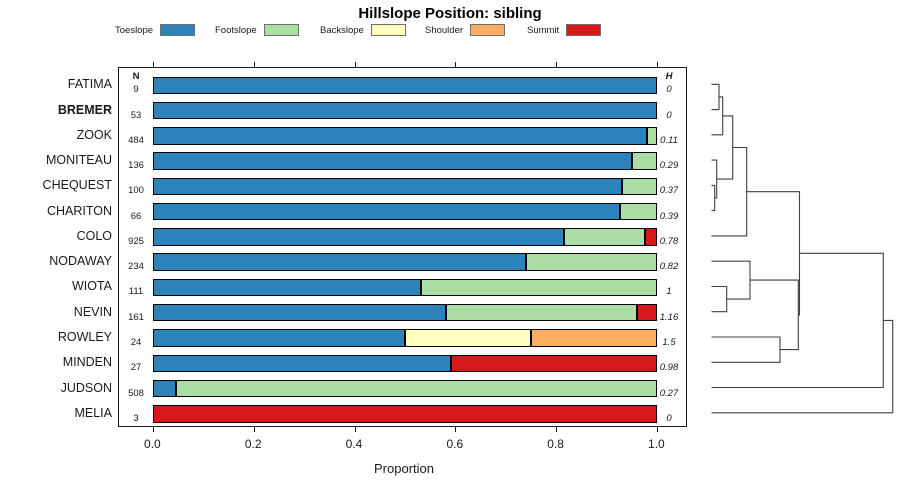  What do you see at coordinates (77, 185) in the screenshot?
I see `y-axis-label: CHEQUEST` at bounding box center [77, 185].